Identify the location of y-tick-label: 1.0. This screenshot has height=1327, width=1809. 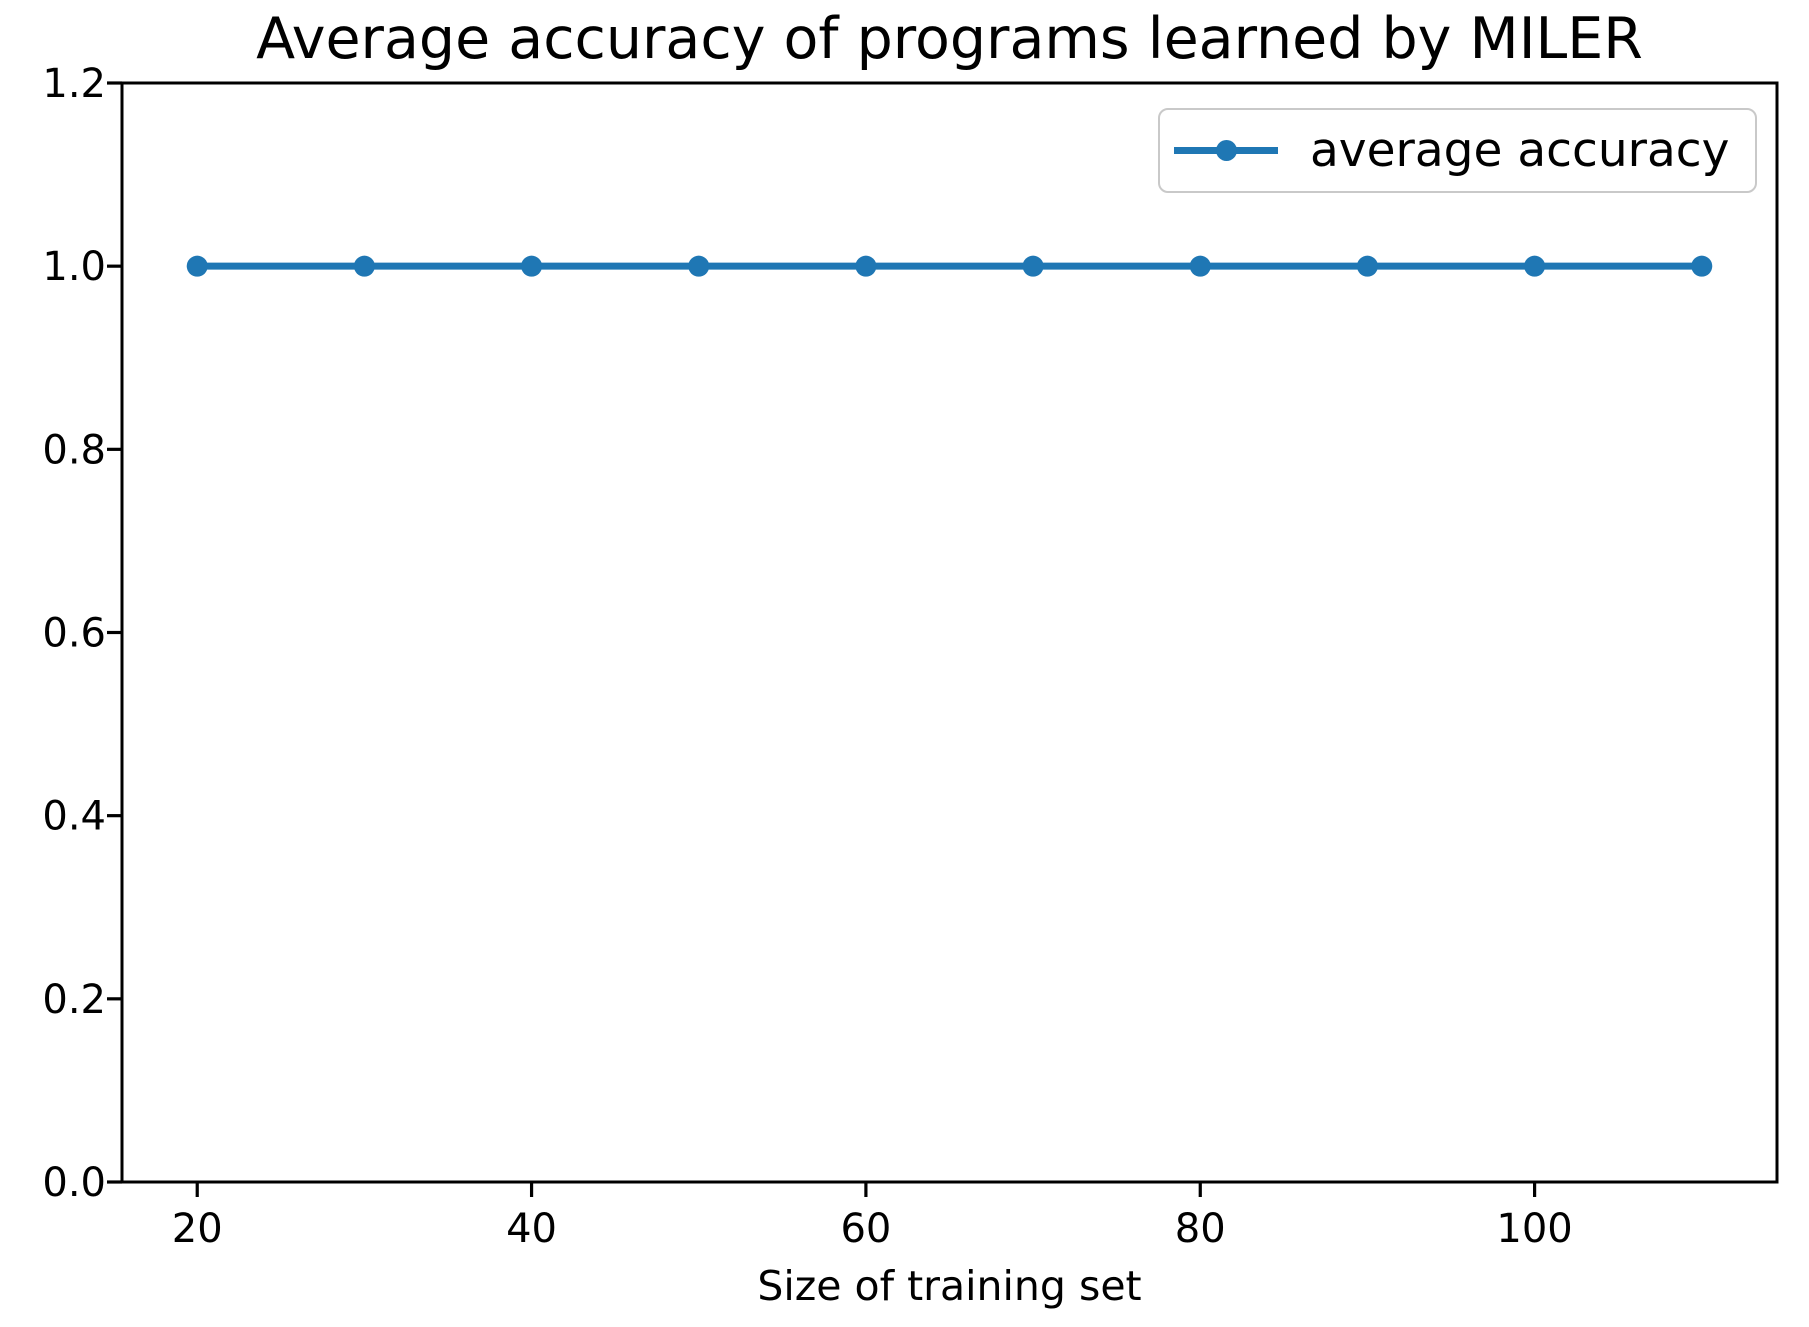
(74, 267).